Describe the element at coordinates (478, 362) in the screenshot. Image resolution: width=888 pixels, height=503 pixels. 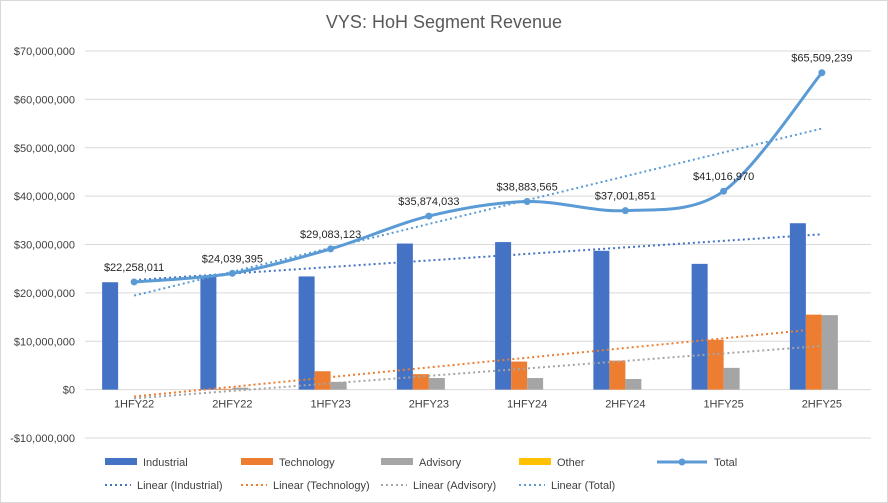
I see `trendline-technology` at that location.